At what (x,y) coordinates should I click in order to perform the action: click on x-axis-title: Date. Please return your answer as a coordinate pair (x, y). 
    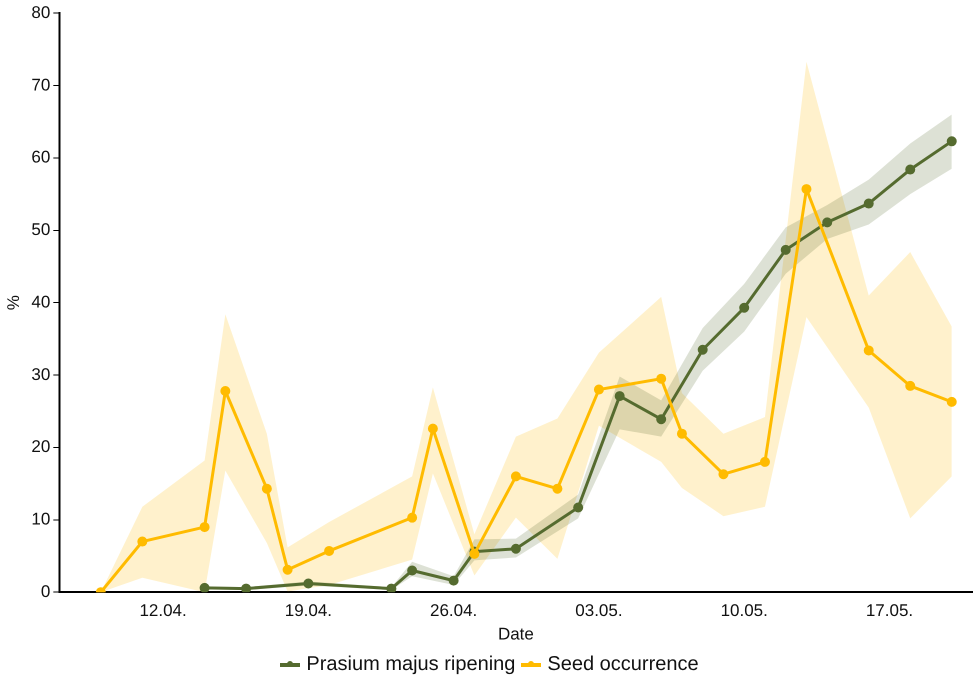
    Looking at the image, I should click on (516, 634).